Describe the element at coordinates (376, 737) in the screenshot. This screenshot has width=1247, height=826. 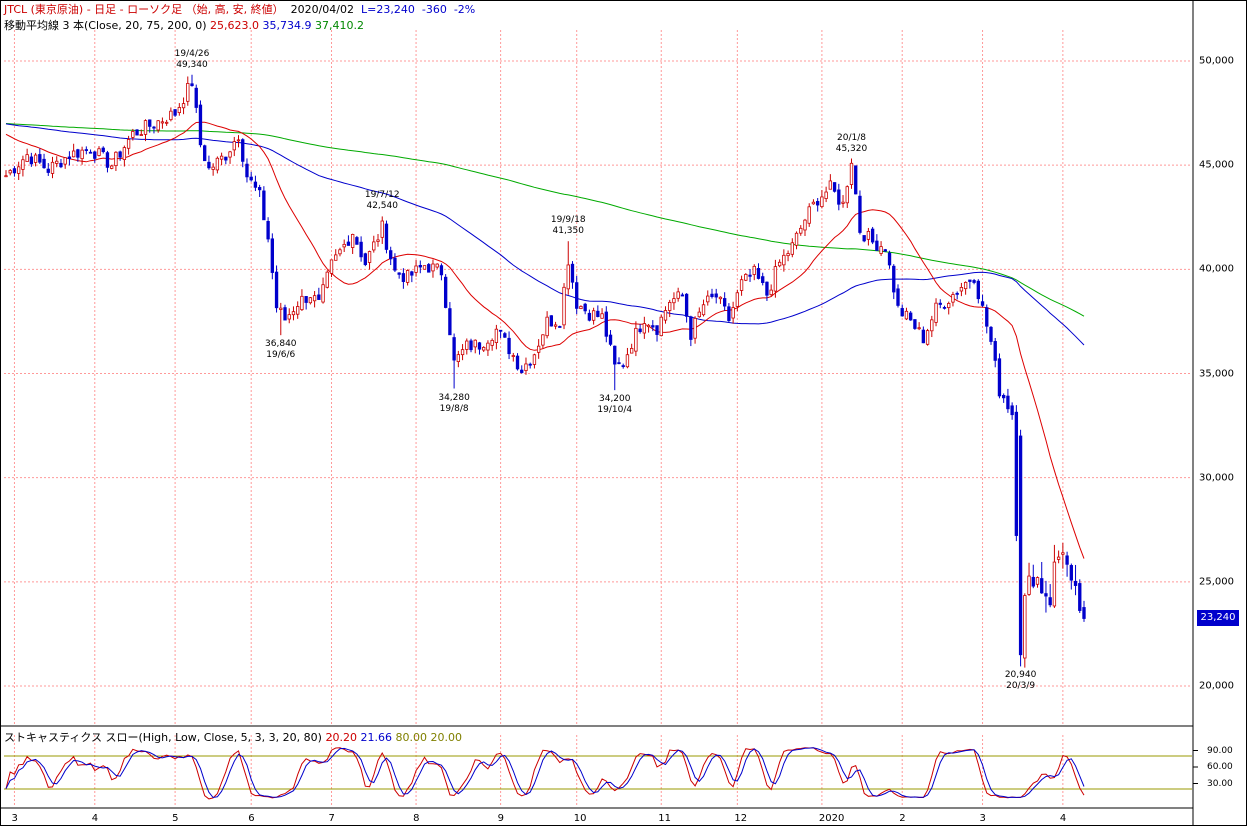
I see `stoch-d-value: 21.66` at that location.